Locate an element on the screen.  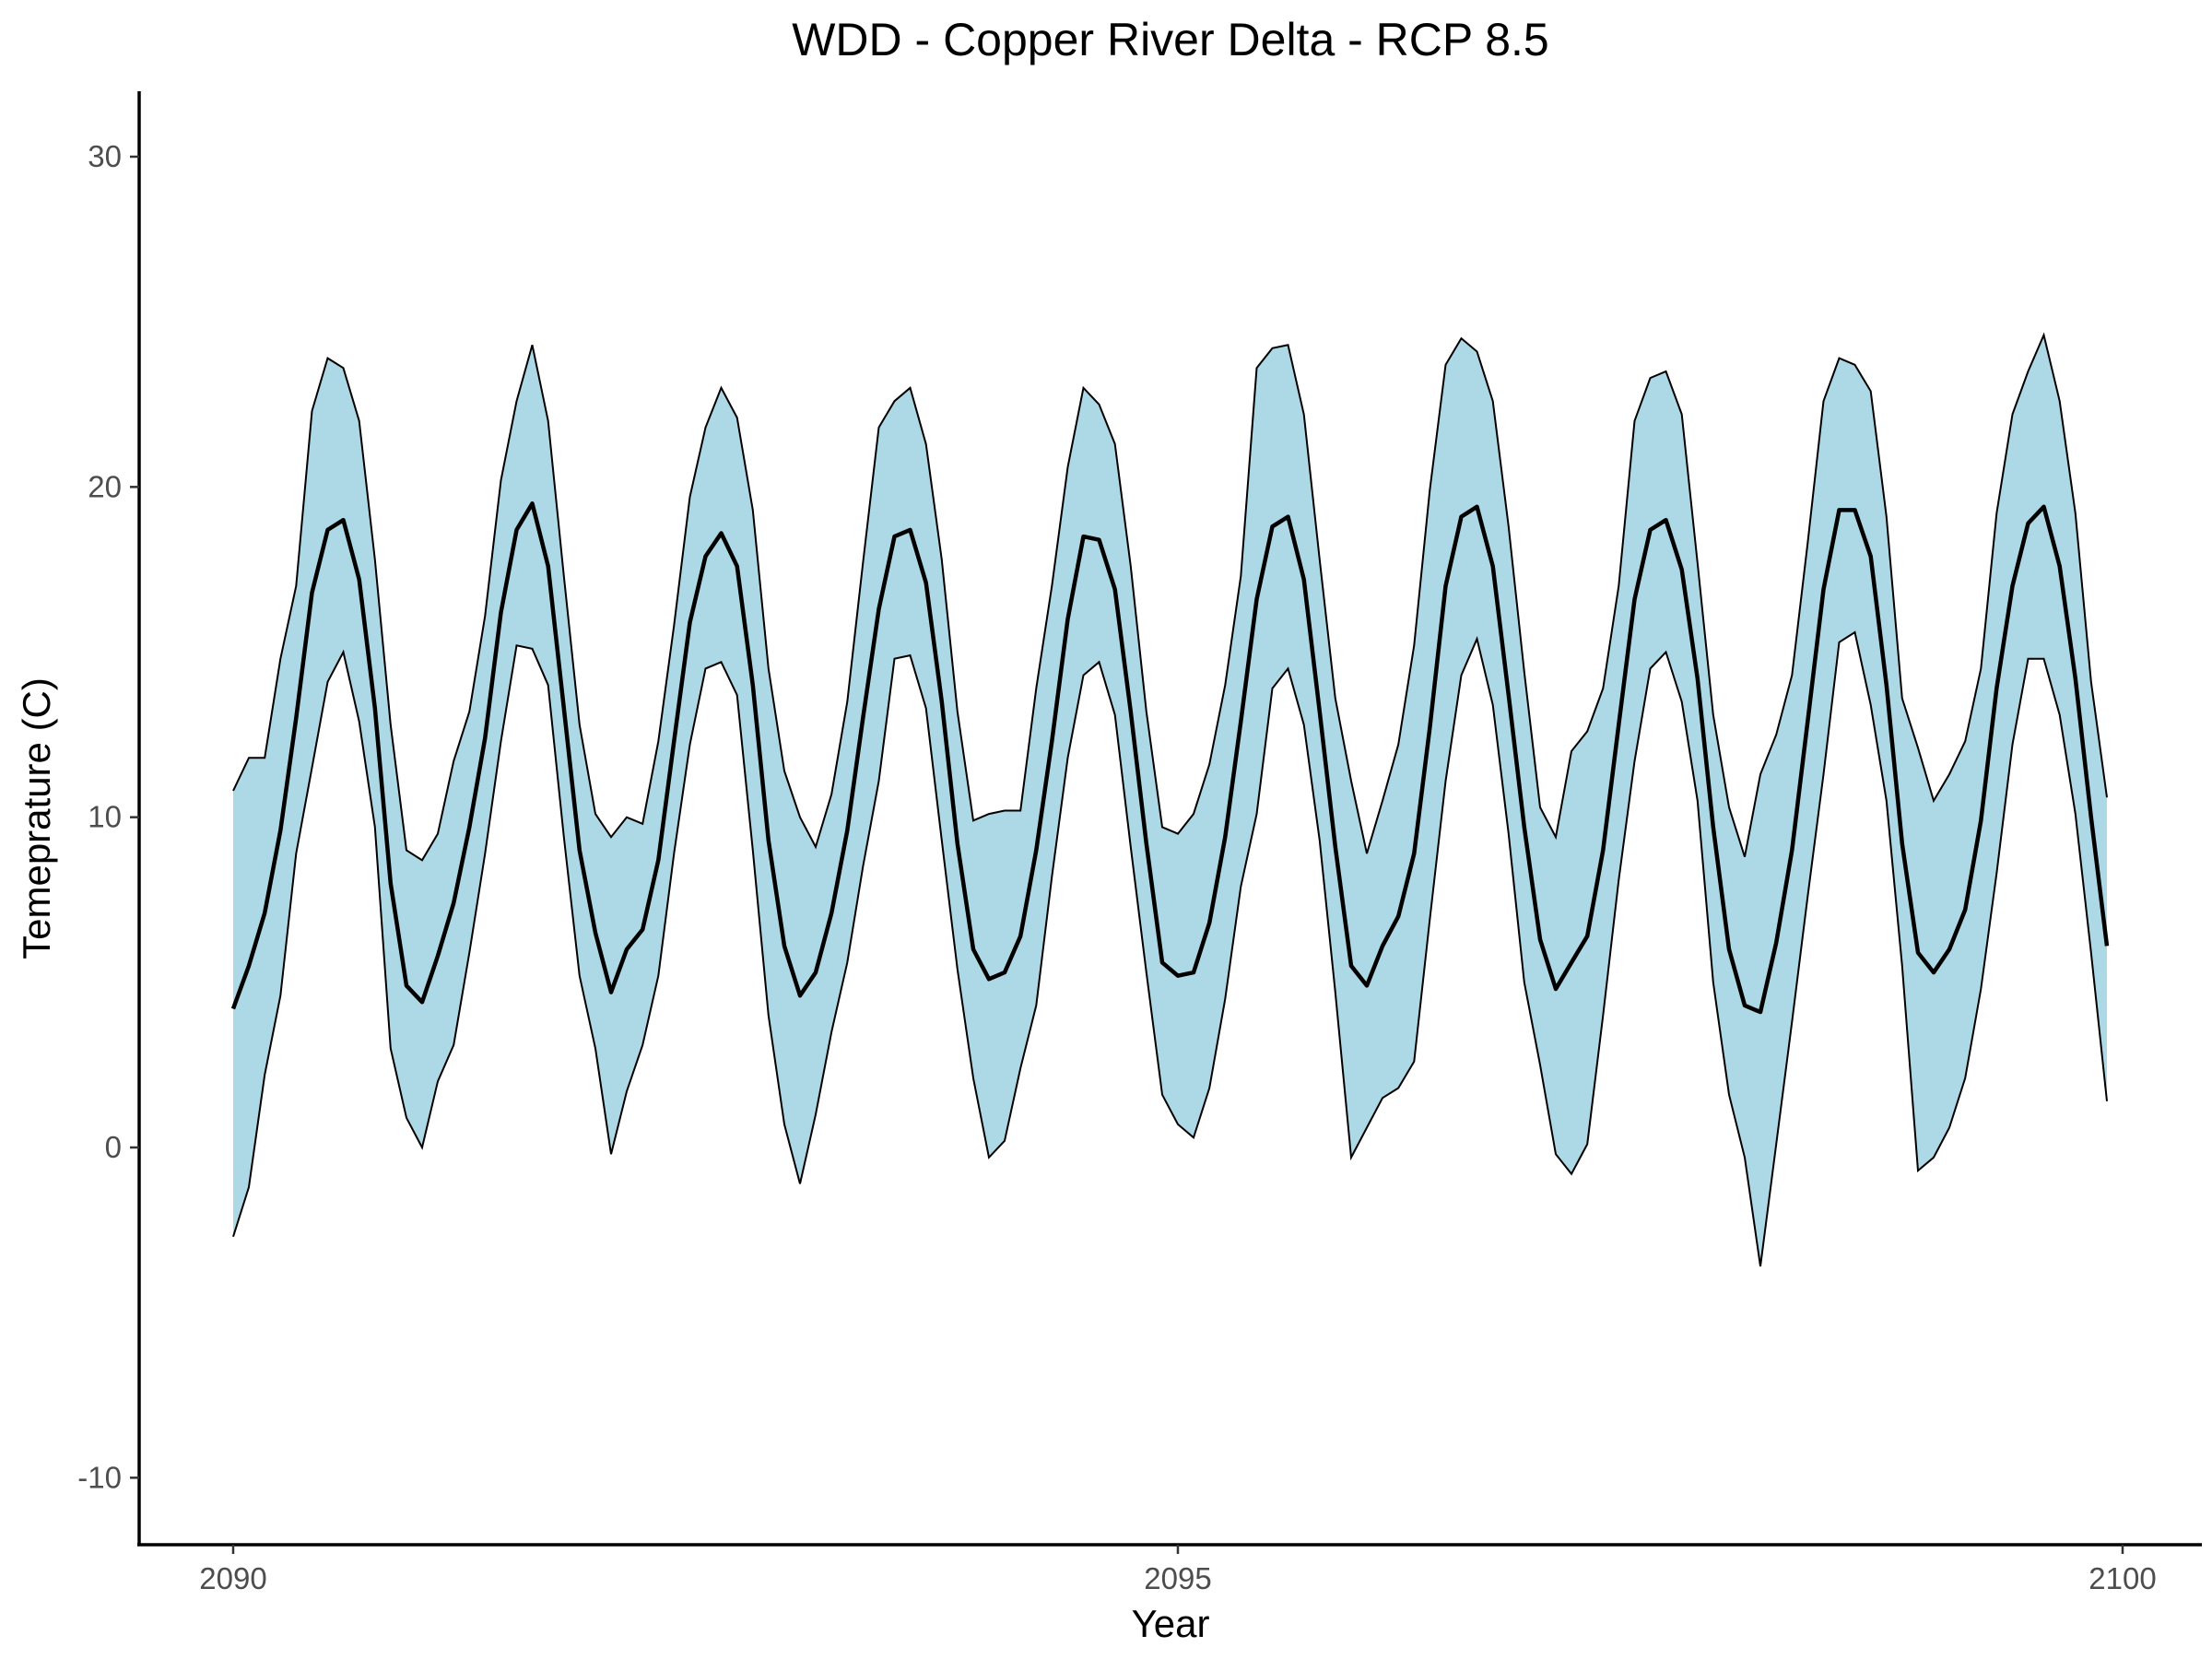
y-tick-label: 0 is located at coordinates (113, 1147).